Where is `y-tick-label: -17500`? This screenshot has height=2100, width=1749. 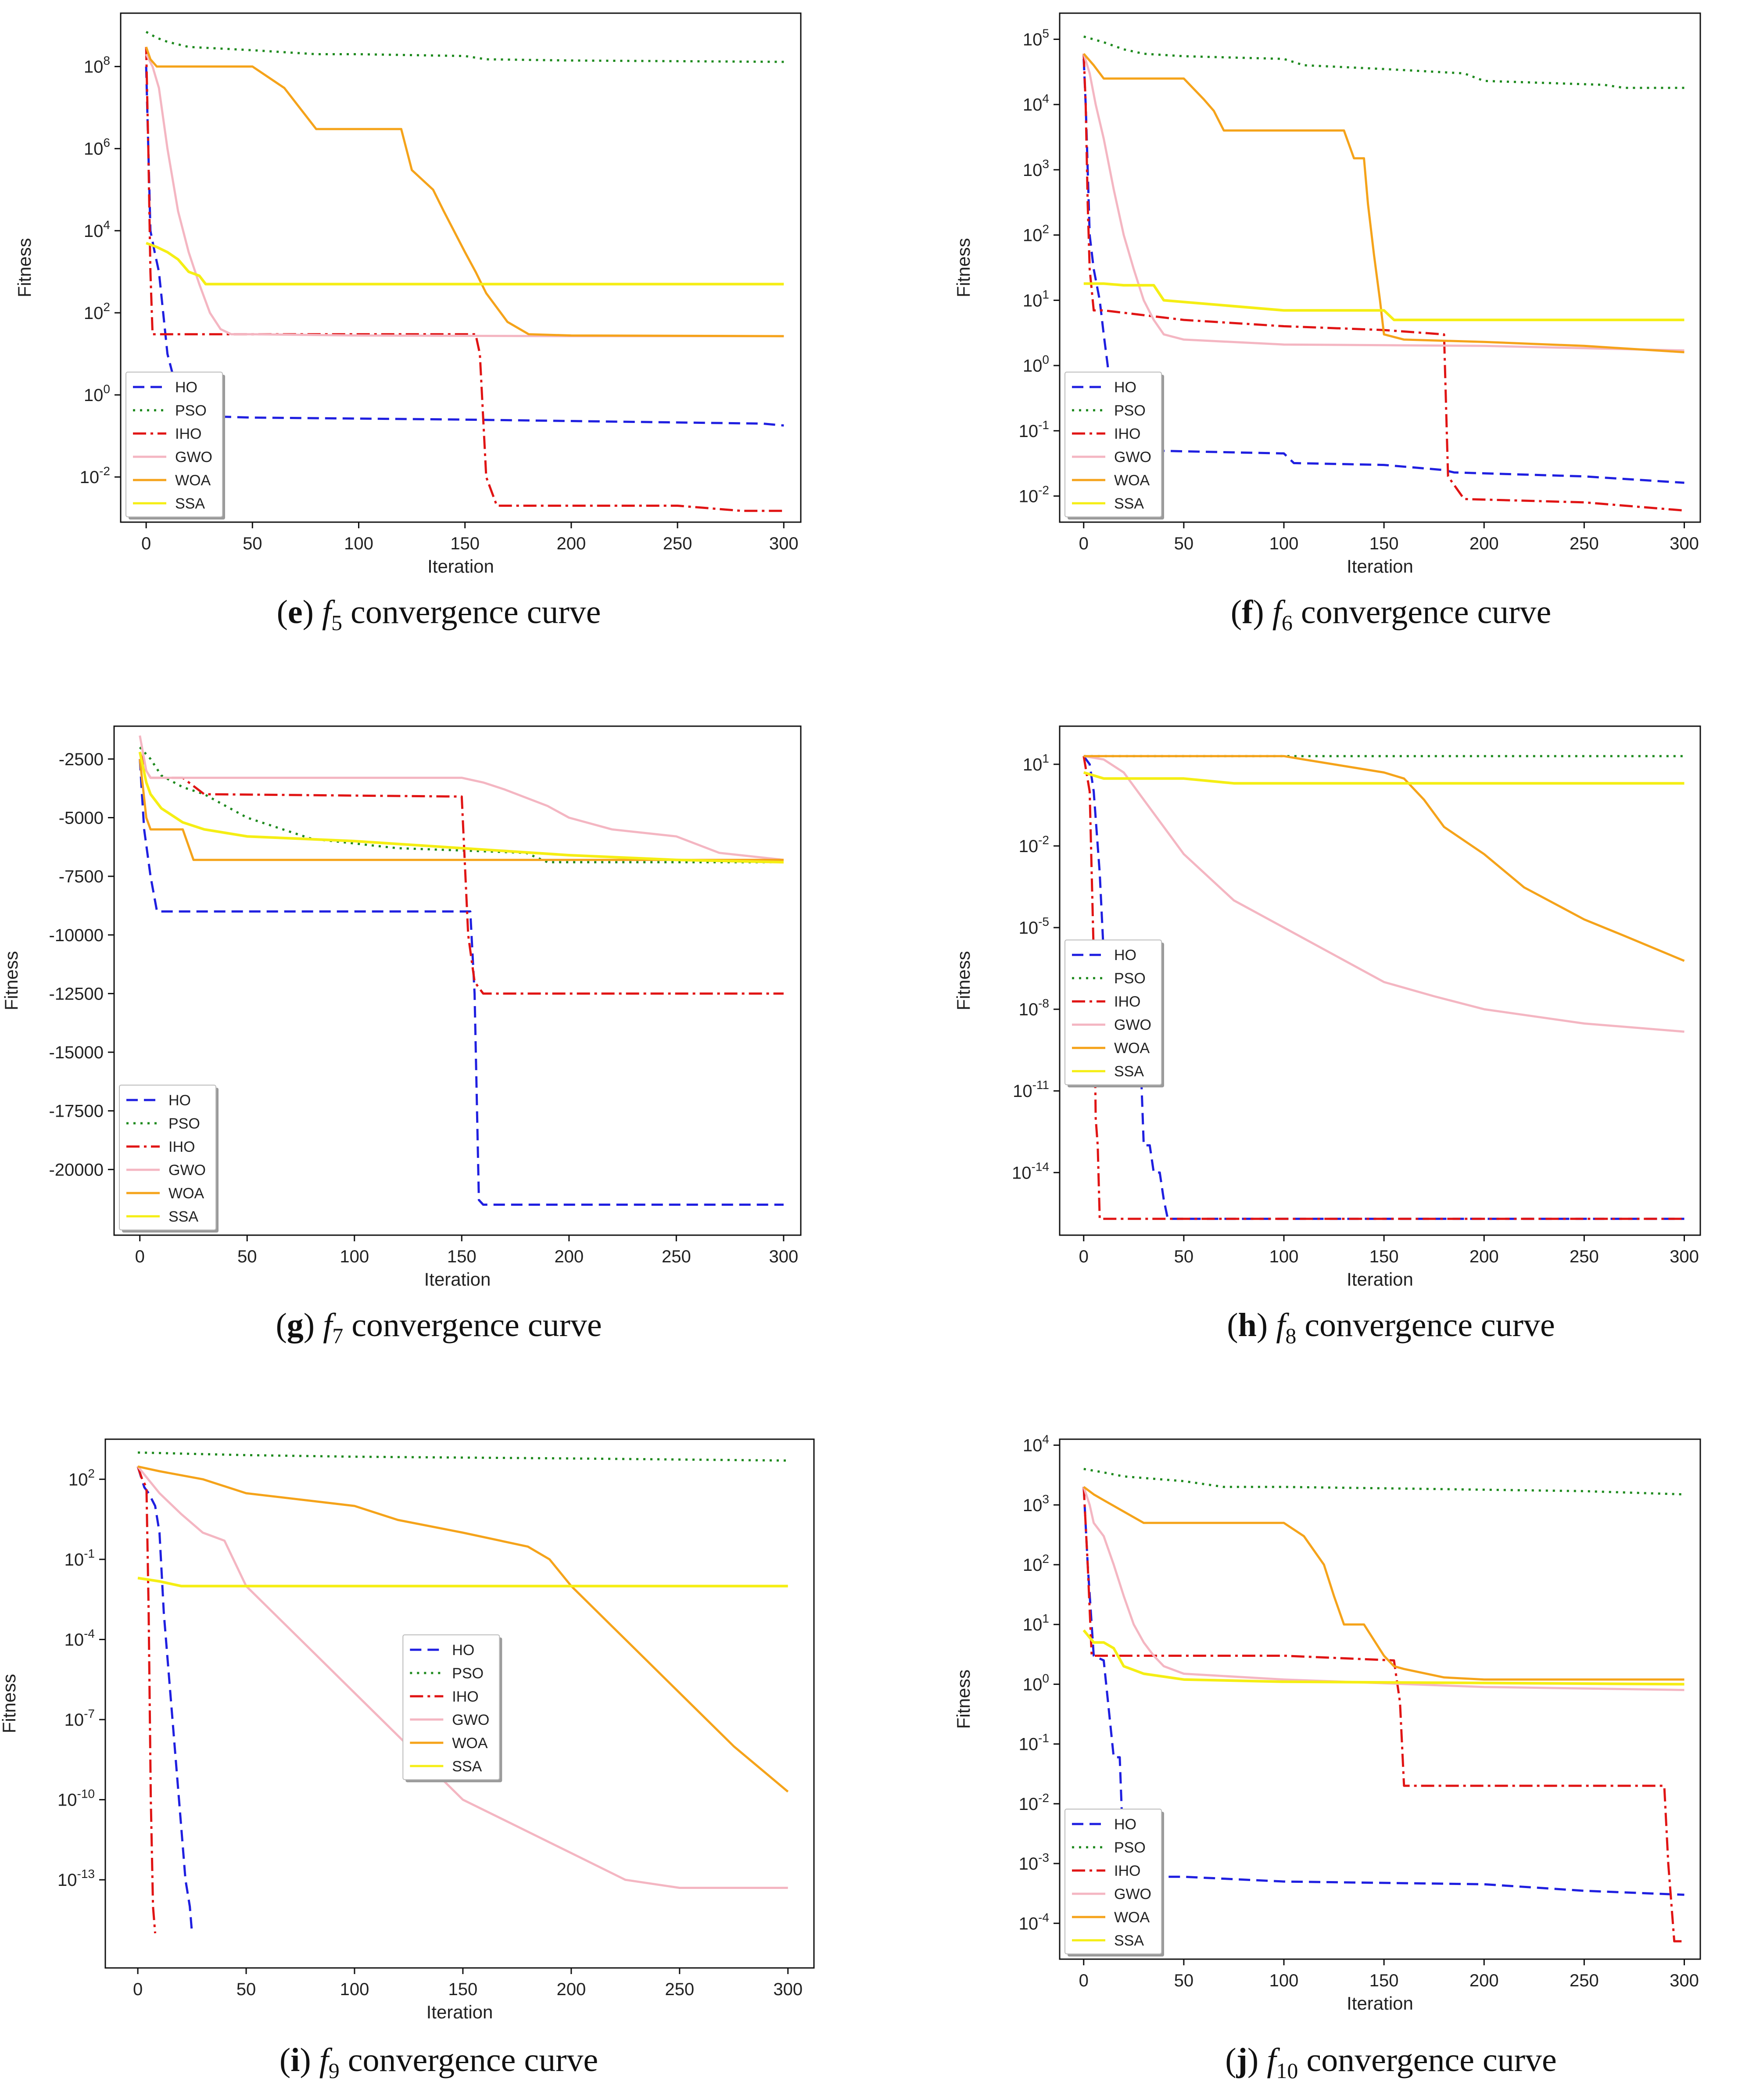 y-tick-label: -17500 is located at coordinates (76, 1111).